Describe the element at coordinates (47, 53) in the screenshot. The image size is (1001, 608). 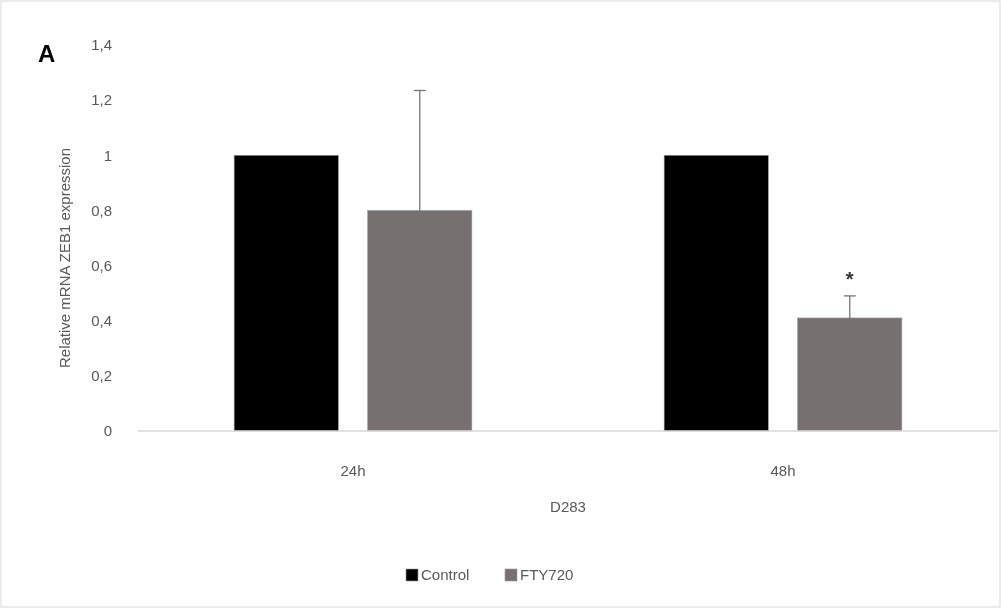
I see `chart-title: A` at that location.